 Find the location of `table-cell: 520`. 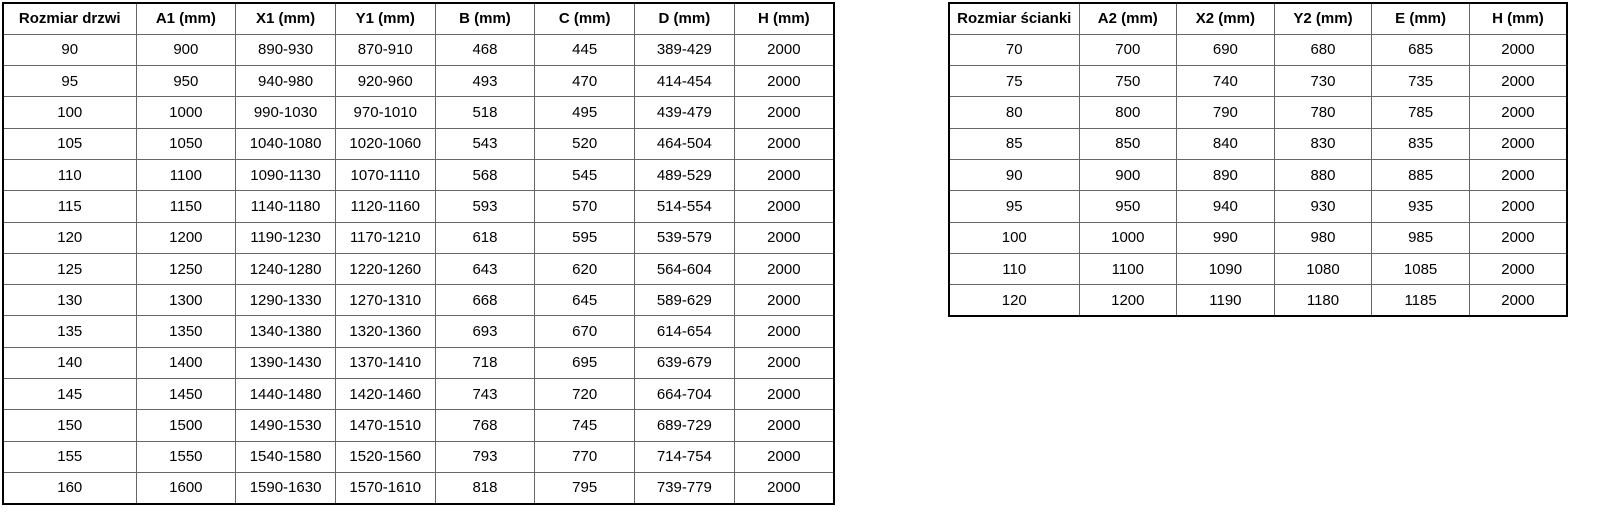

table-cell: 520 is located at coordinates (585, 143).